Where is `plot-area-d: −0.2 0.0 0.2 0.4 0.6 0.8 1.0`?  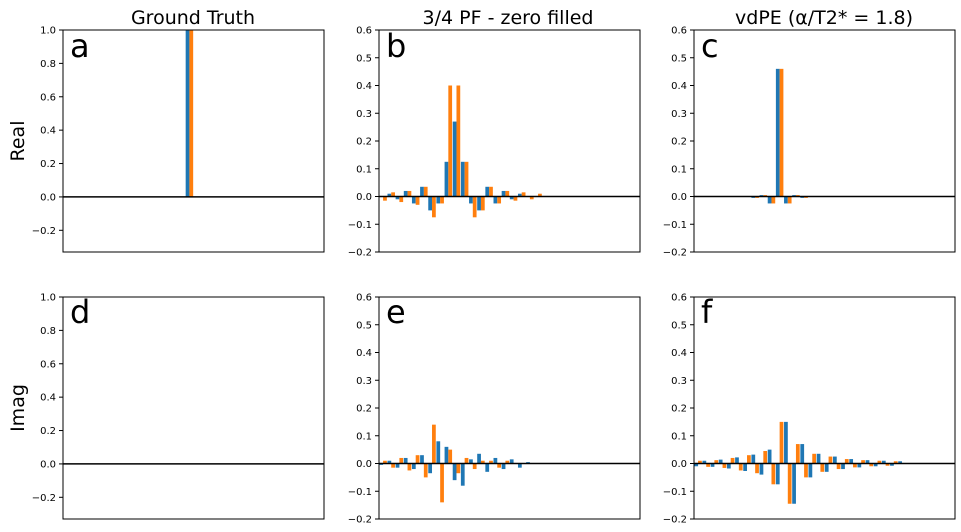
plot-area-d: −0.2 0.0 0.2 0.4 0.6 0.8 1.0 is located at coordinates (178, 406).